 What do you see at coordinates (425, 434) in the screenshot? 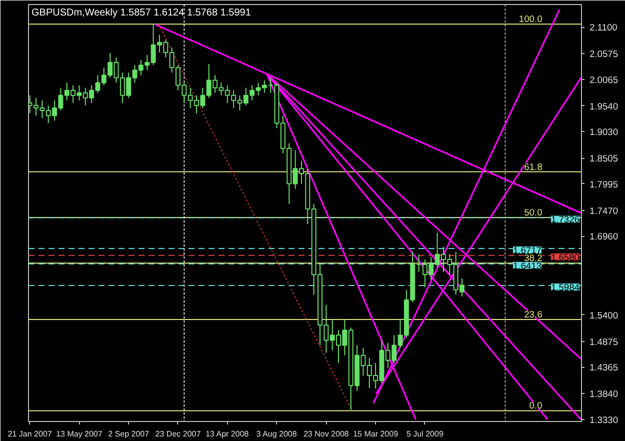
I see `x-tick-label: 5 Jul 2009` at bounding box center [425, 434].